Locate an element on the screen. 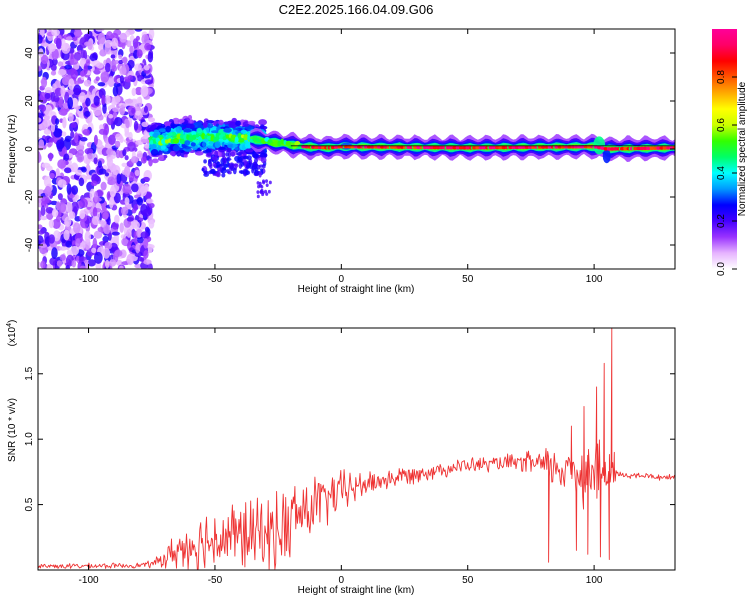  chart-title: C2E2.2025.166.04.09.G06 is located at coordinates (356, 9).